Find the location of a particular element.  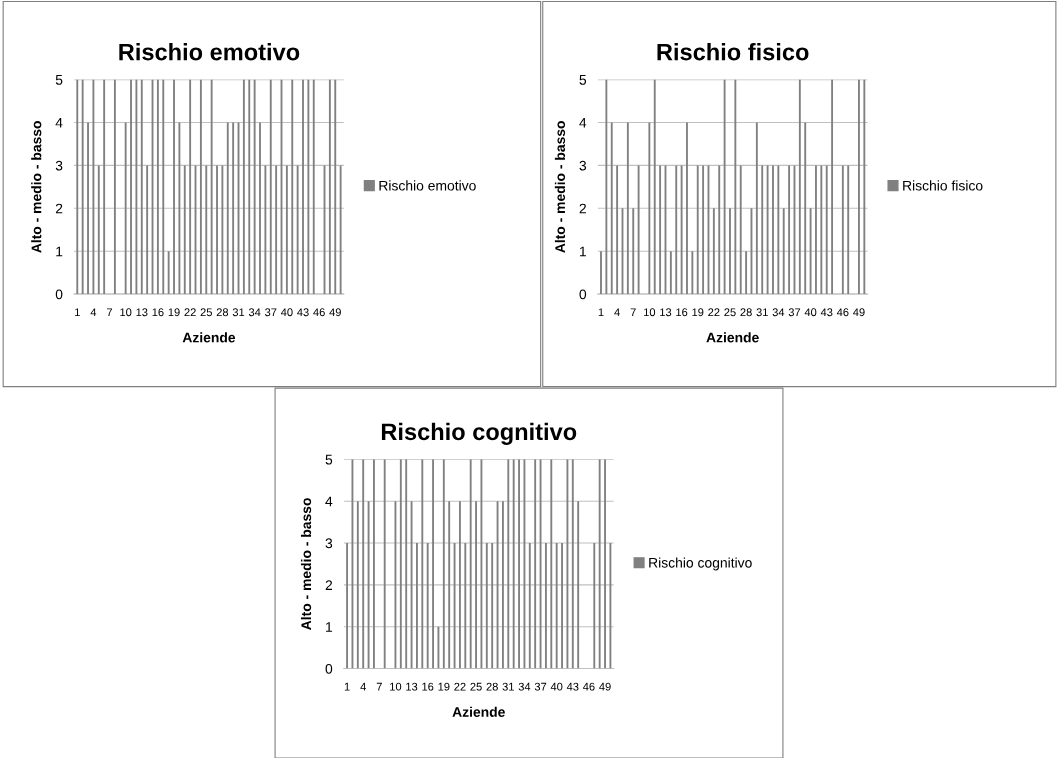

chart-title: Rischio cognitivo is located at coordinates (479, 433).